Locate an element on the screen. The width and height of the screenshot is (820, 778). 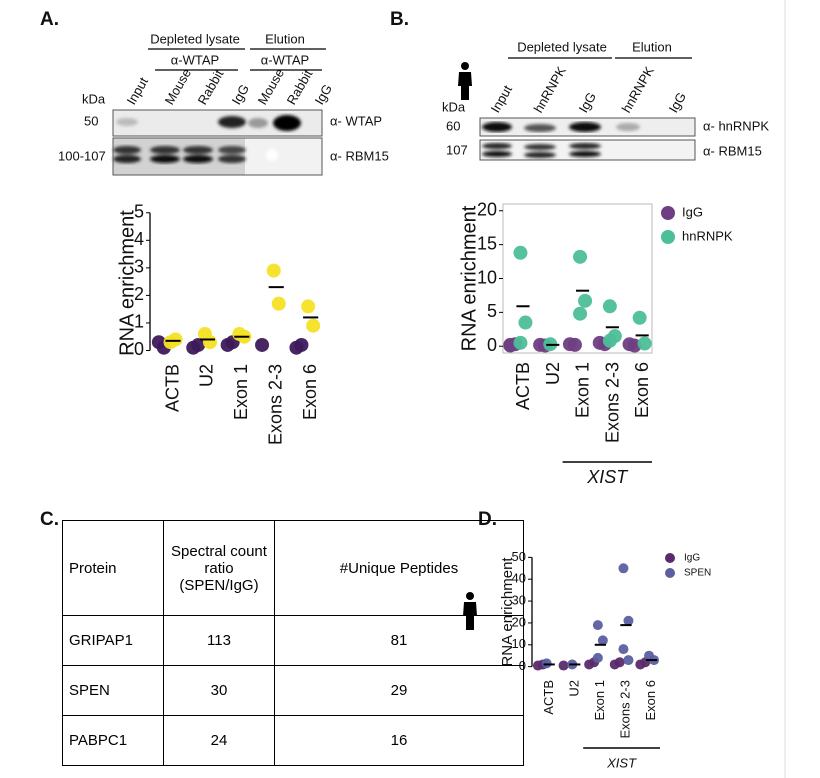
table-header: Protein is located at coordinates (113, 568).